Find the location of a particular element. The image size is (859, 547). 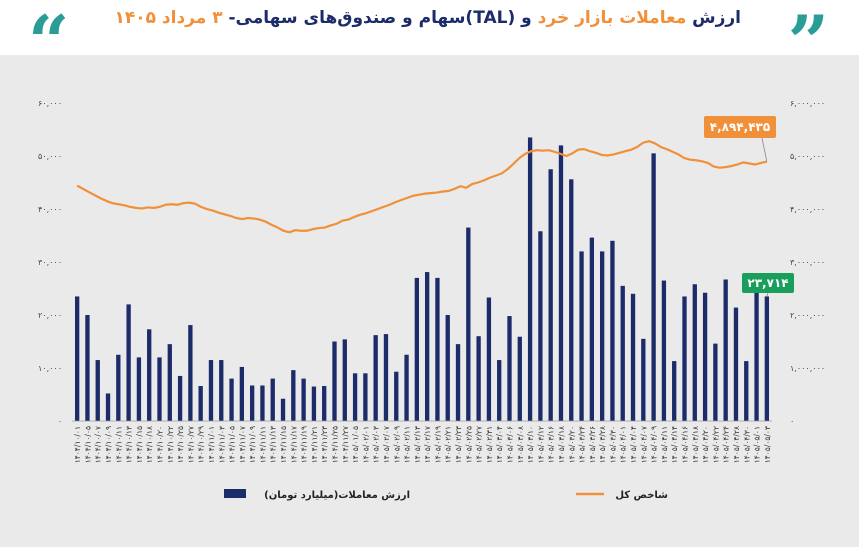

left-tick-label: ۱۰,۰۰۰ is located at coordinates (50, 368).